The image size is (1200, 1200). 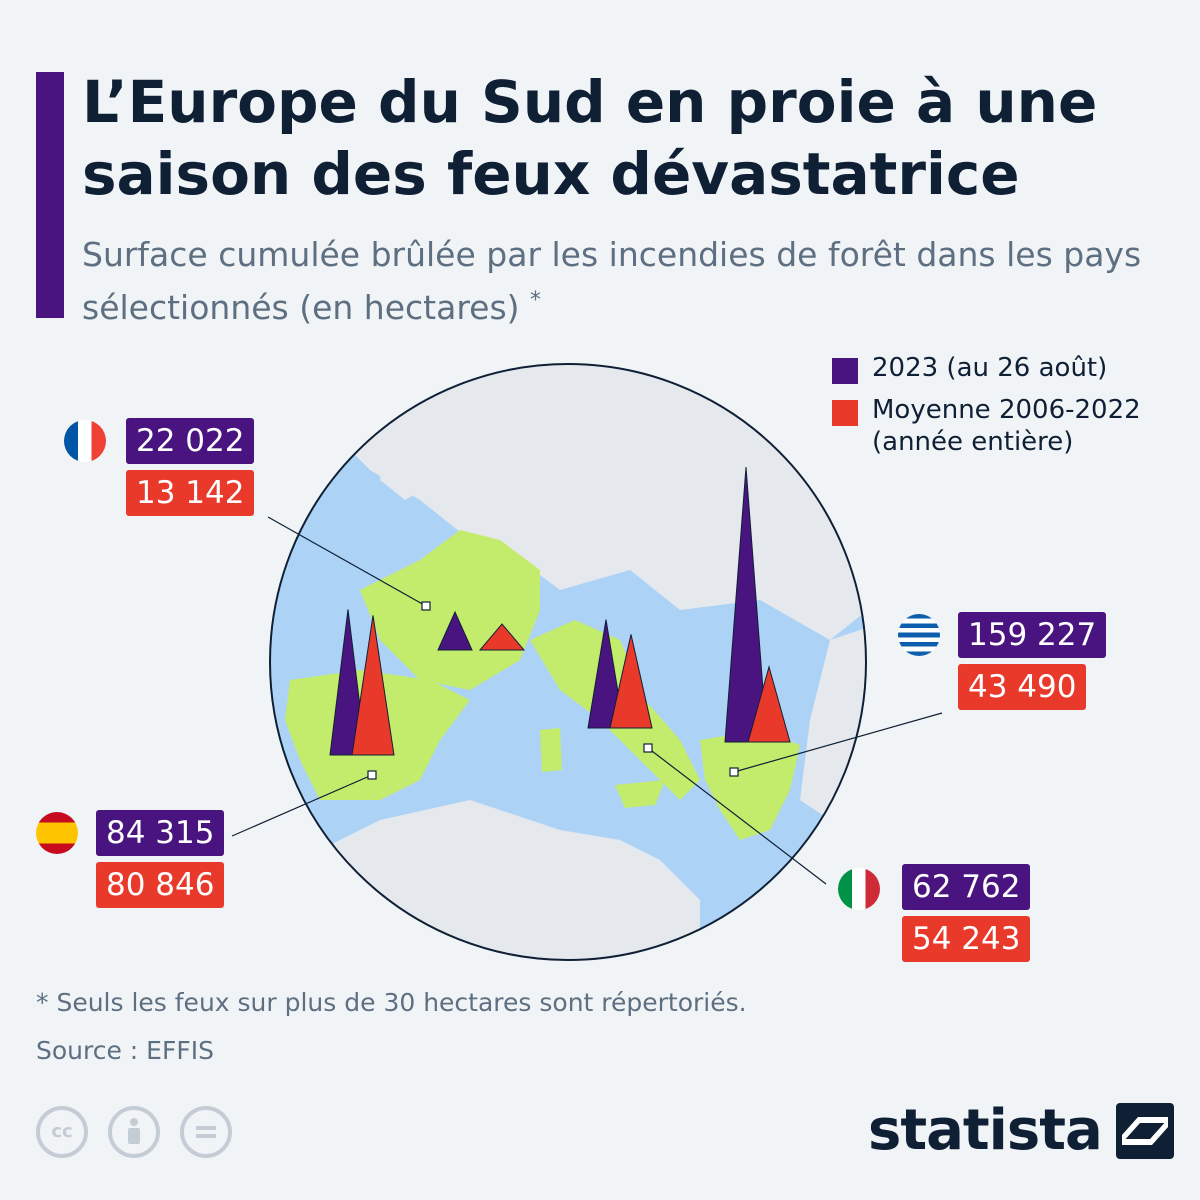 What do you see at coordinates (125, 1050) in the screenshot?
I see `source: Source : EFFIS` at bounding box center [125, 1050].